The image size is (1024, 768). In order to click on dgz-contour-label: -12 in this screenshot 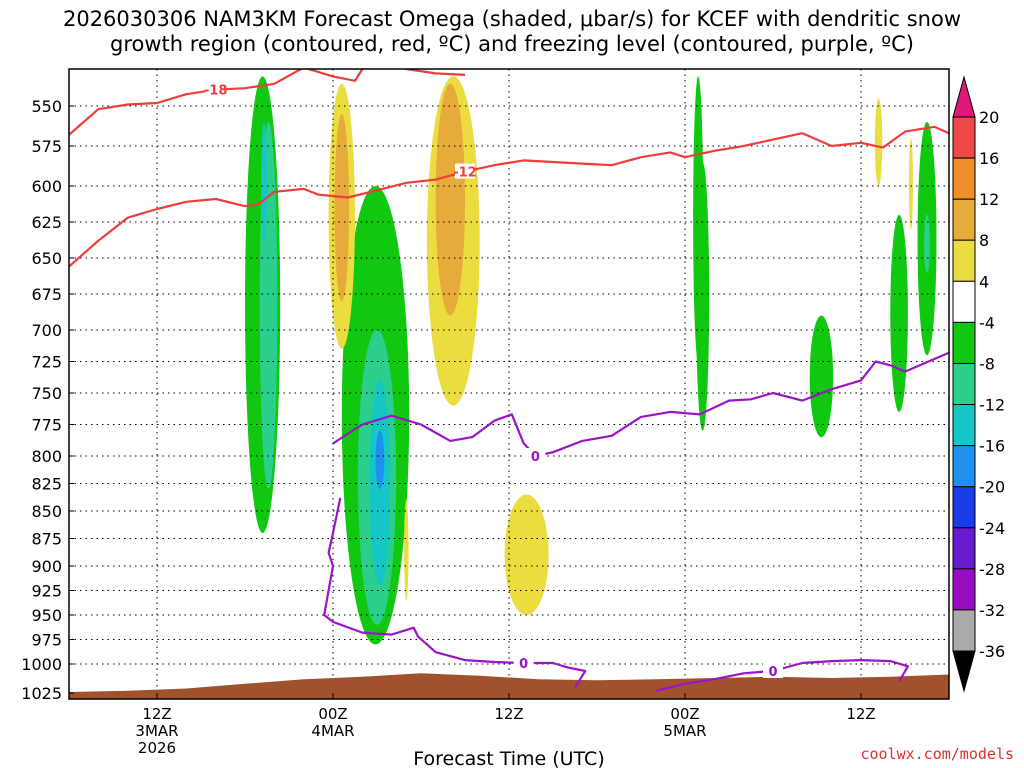, I will do `click(465, 172)`.